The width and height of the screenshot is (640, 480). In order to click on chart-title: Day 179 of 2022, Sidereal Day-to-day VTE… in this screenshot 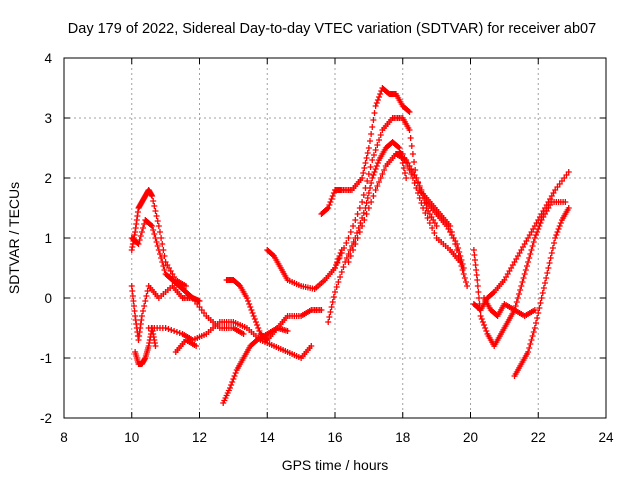, I will do `click(332, 29)`.